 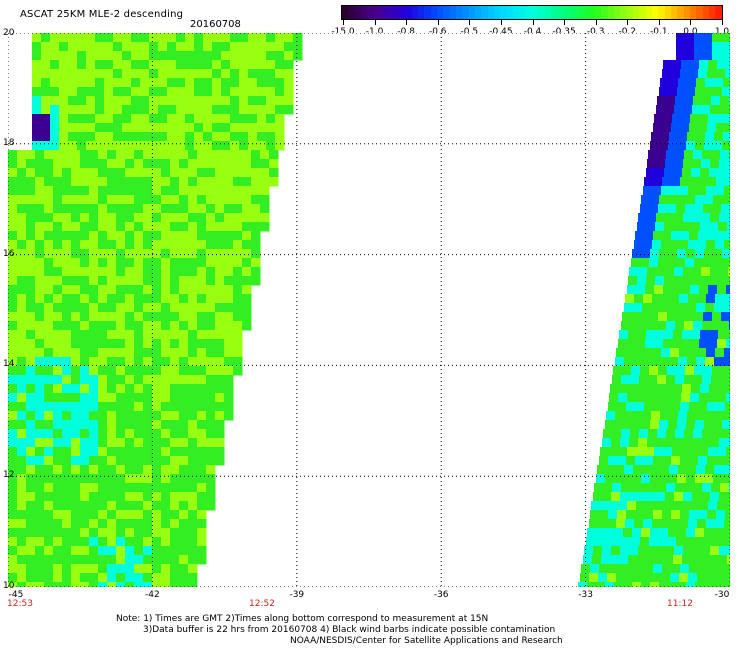 What do you see at coordinates (262, 604) in the screenshot?
I see `time-middle: 12:52` at bounding box center [262, 604].